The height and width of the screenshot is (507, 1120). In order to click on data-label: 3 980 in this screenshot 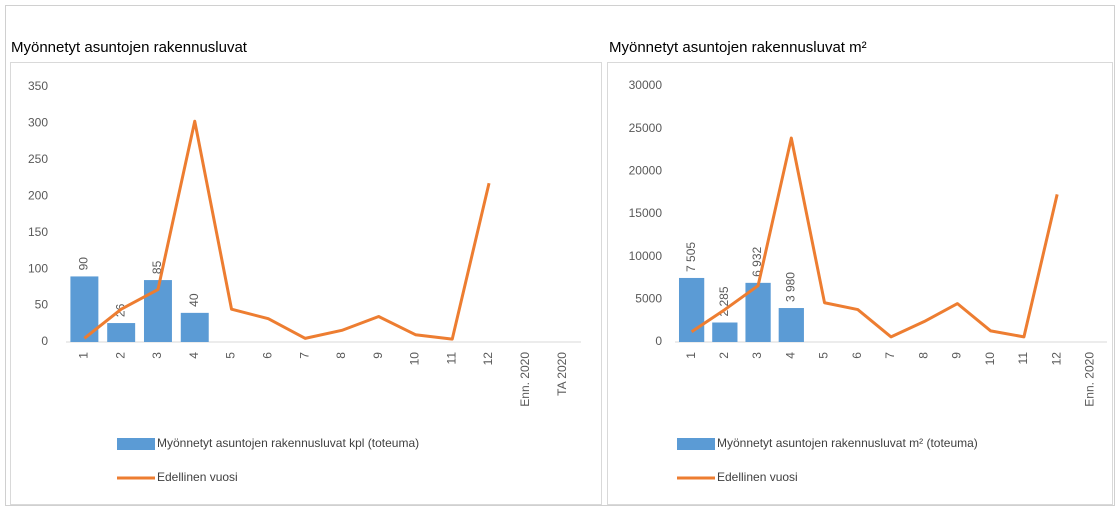, I will do `click(790, 287)`.